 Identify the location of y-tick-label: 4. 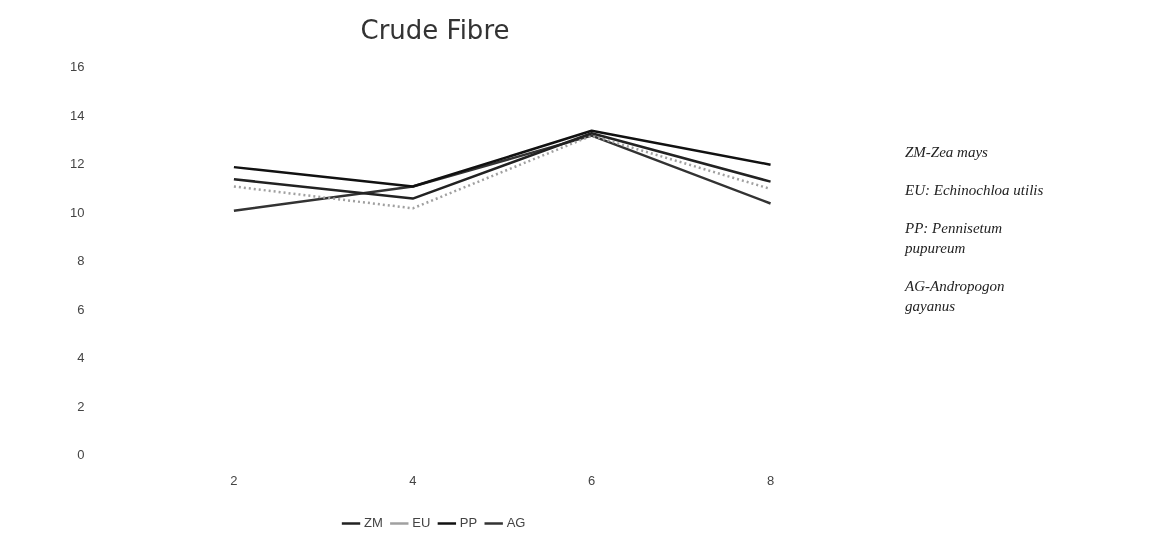
(81, 358).